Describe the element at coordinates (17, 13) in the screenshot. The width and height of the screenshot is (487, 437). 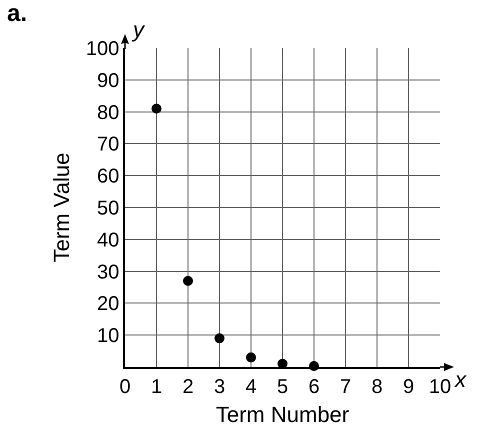
I see `chart-title: a.` at that location.